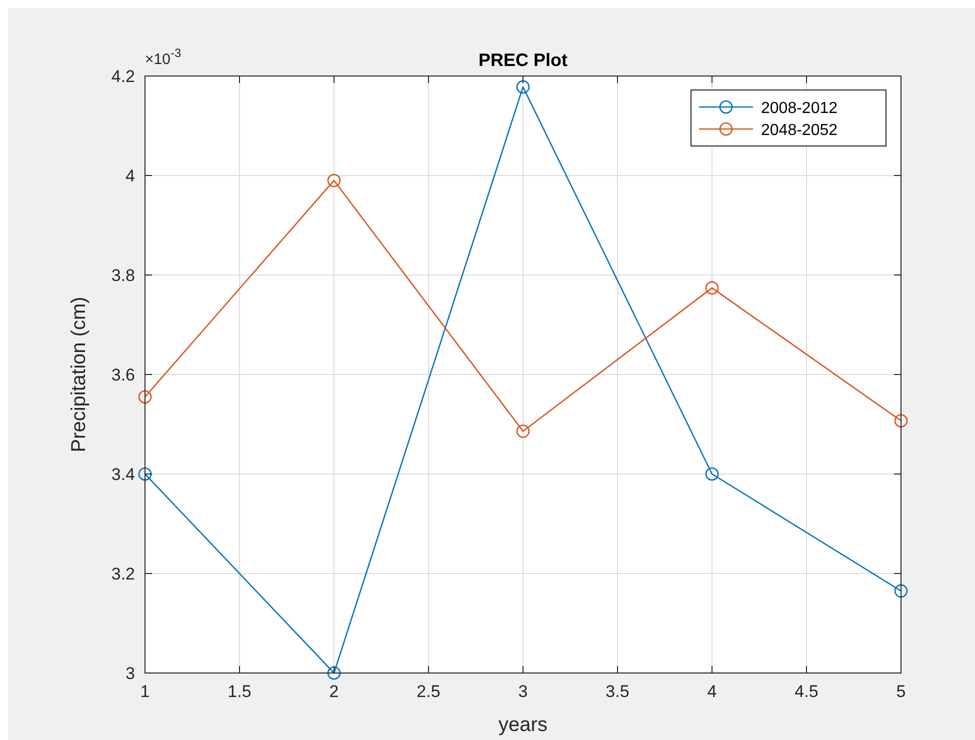  I want to click on x-tick-label: 2, so click(334, 691).